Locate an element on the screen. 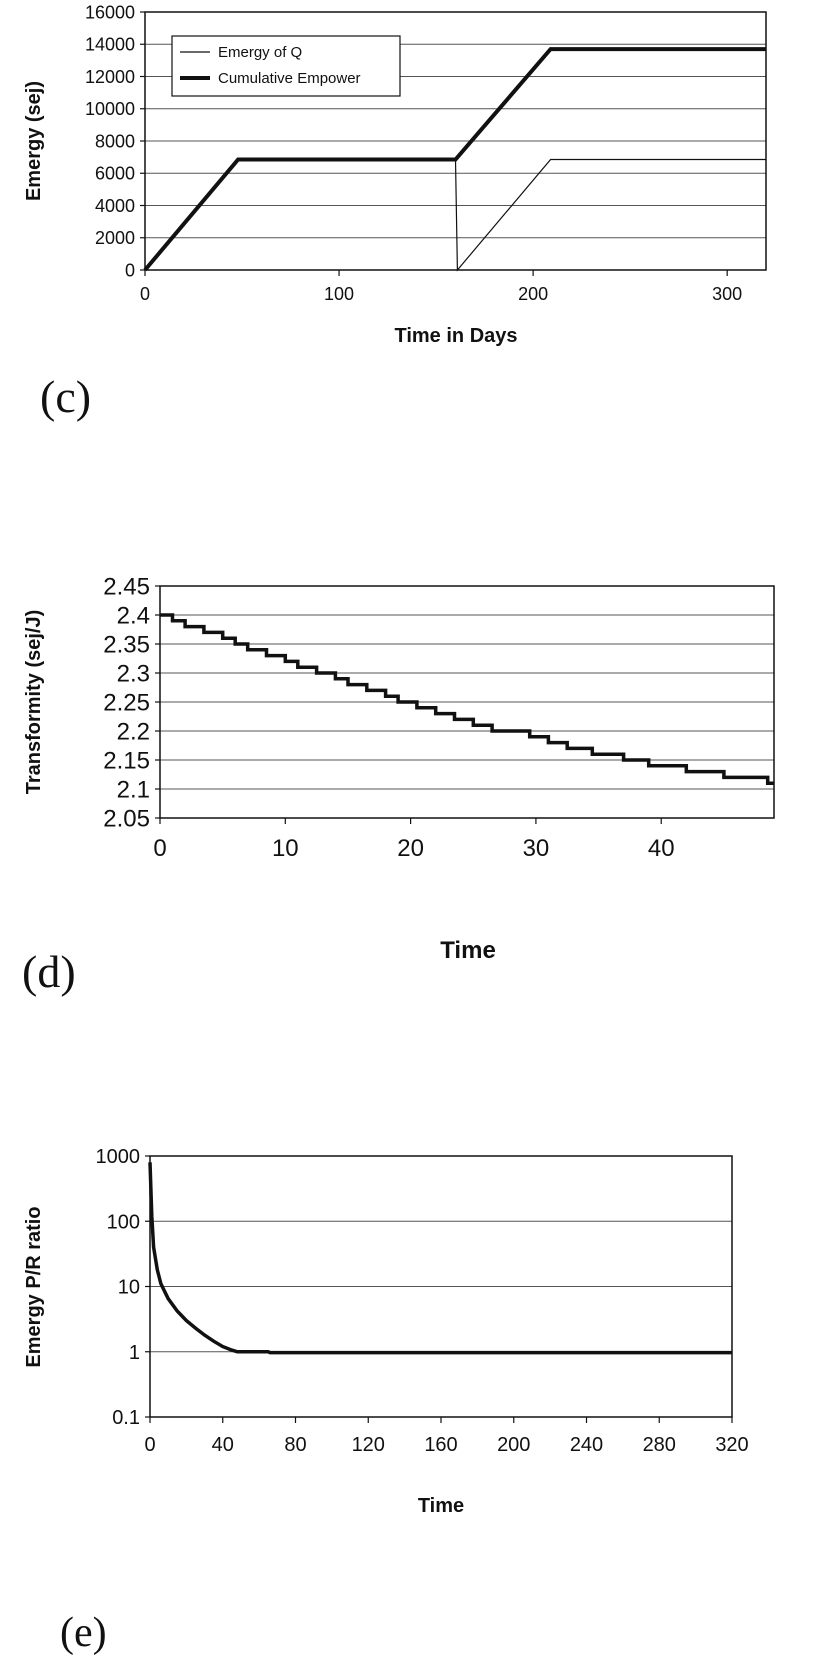 The image size is (831, 1665). y-tick-label: 0 is located at coordinates (130, 270).